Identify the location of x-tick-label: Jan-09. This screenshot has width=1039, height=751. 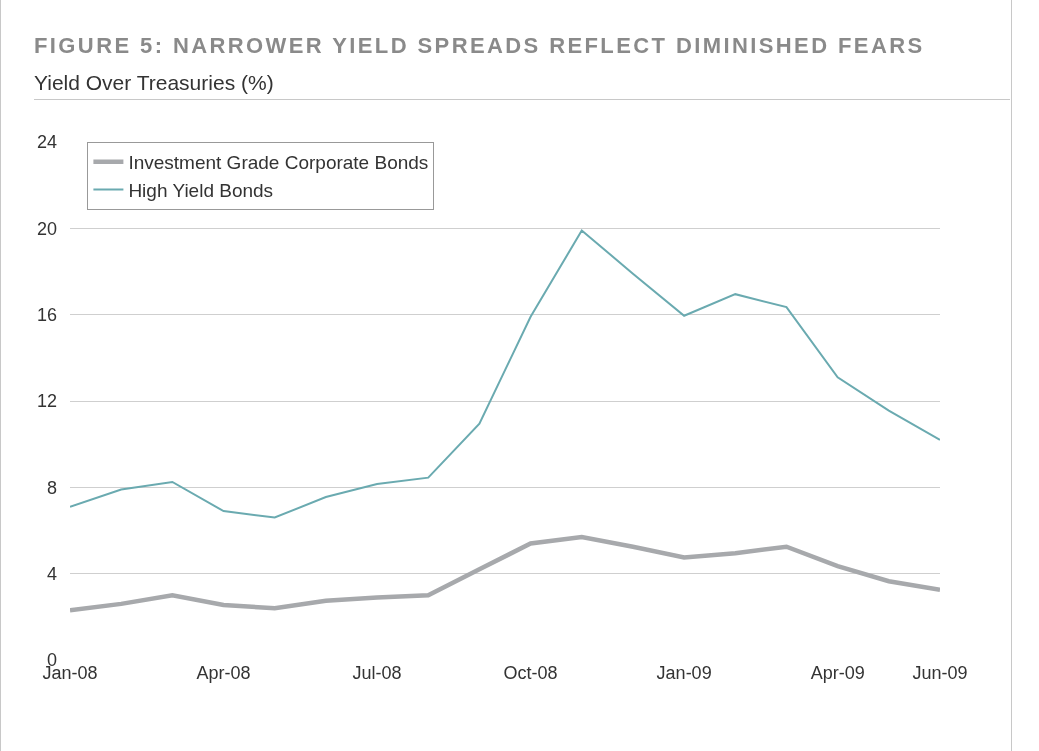
(684, 673).